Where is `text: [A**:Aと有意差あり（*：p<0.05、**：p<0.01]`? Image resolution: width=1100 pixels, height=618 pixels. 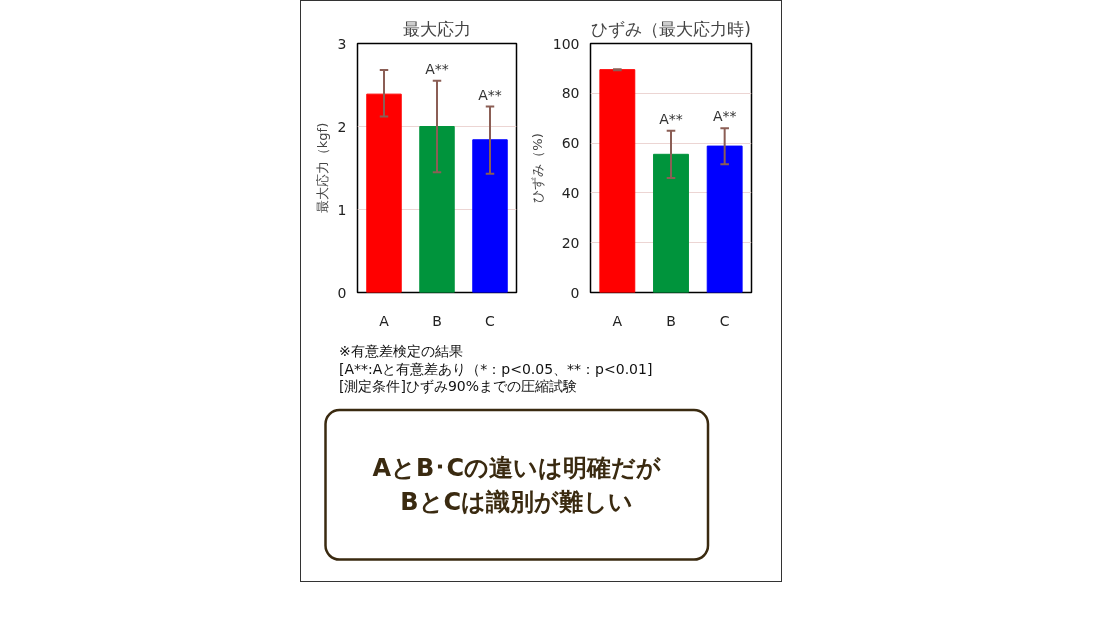 text: [A**:Aと有意差あり（*：p<0.05、**：p<0.01] is located at coordinates (496, 368).